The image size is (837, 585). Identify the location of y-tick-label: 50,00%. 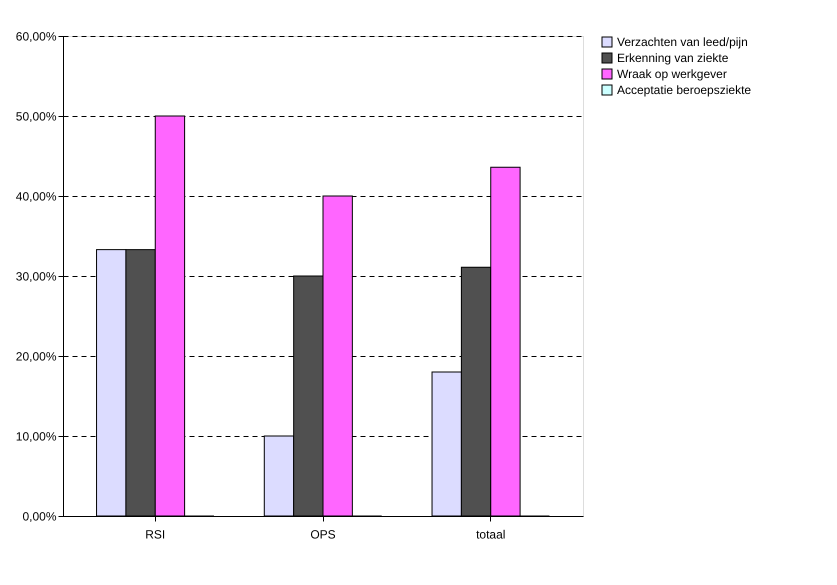
(36, 117).